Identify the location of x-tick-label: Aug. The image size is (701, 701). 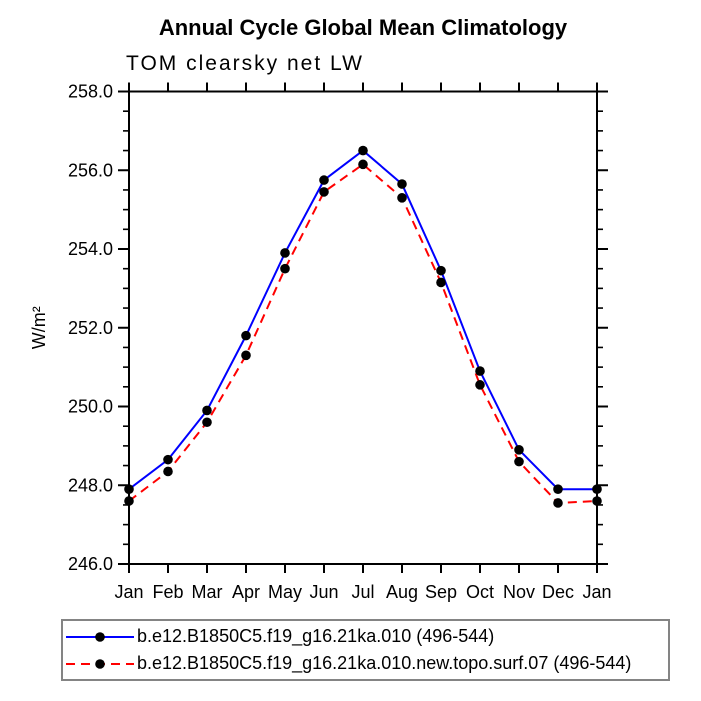
(402, 592).